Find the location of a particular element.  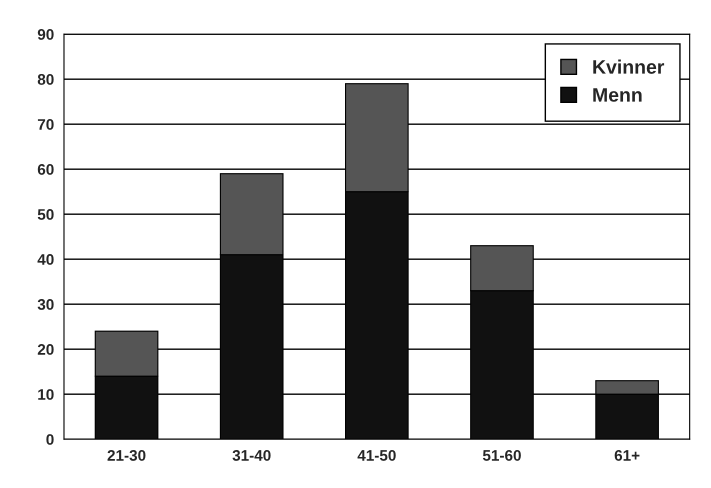

legend-label: Menn is located at coordinates (617, 95).